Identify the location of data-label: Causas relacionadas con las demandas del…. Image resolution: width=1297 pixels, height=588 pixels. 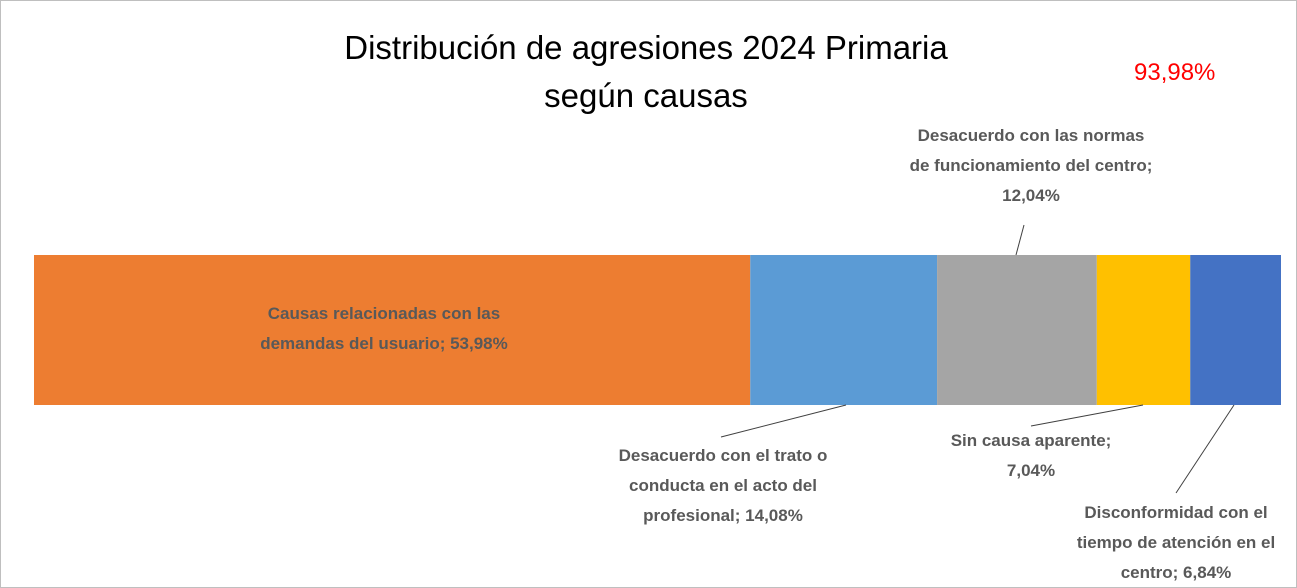
(384, 328).